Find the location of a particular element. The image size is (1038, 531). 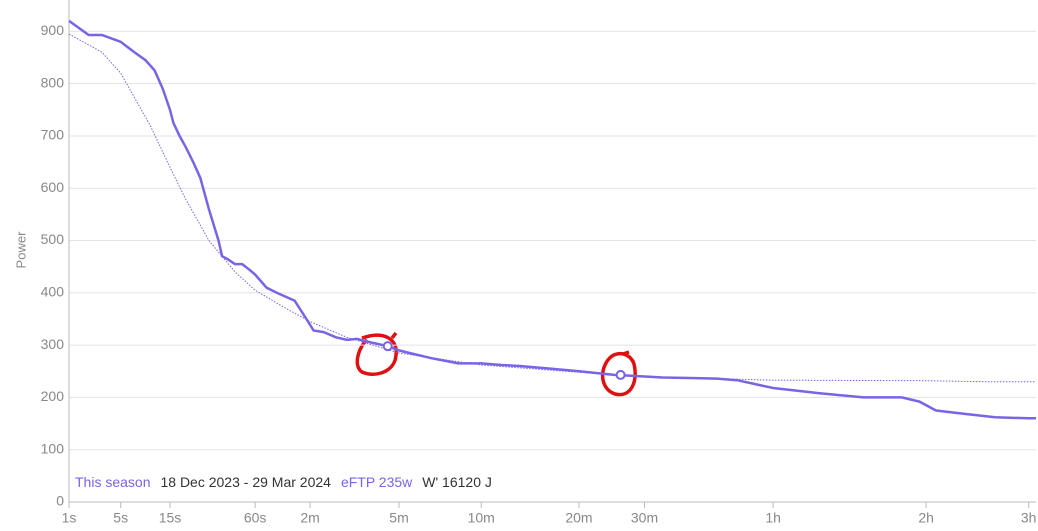

x-tick-label: 60s is located at coordinates (255, 518).